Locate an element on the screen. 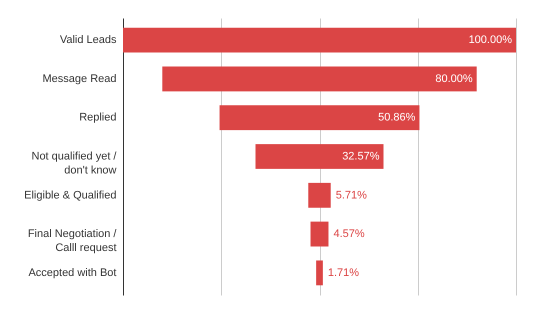  data-label: 50.86% is located at coordinates (397, 118).